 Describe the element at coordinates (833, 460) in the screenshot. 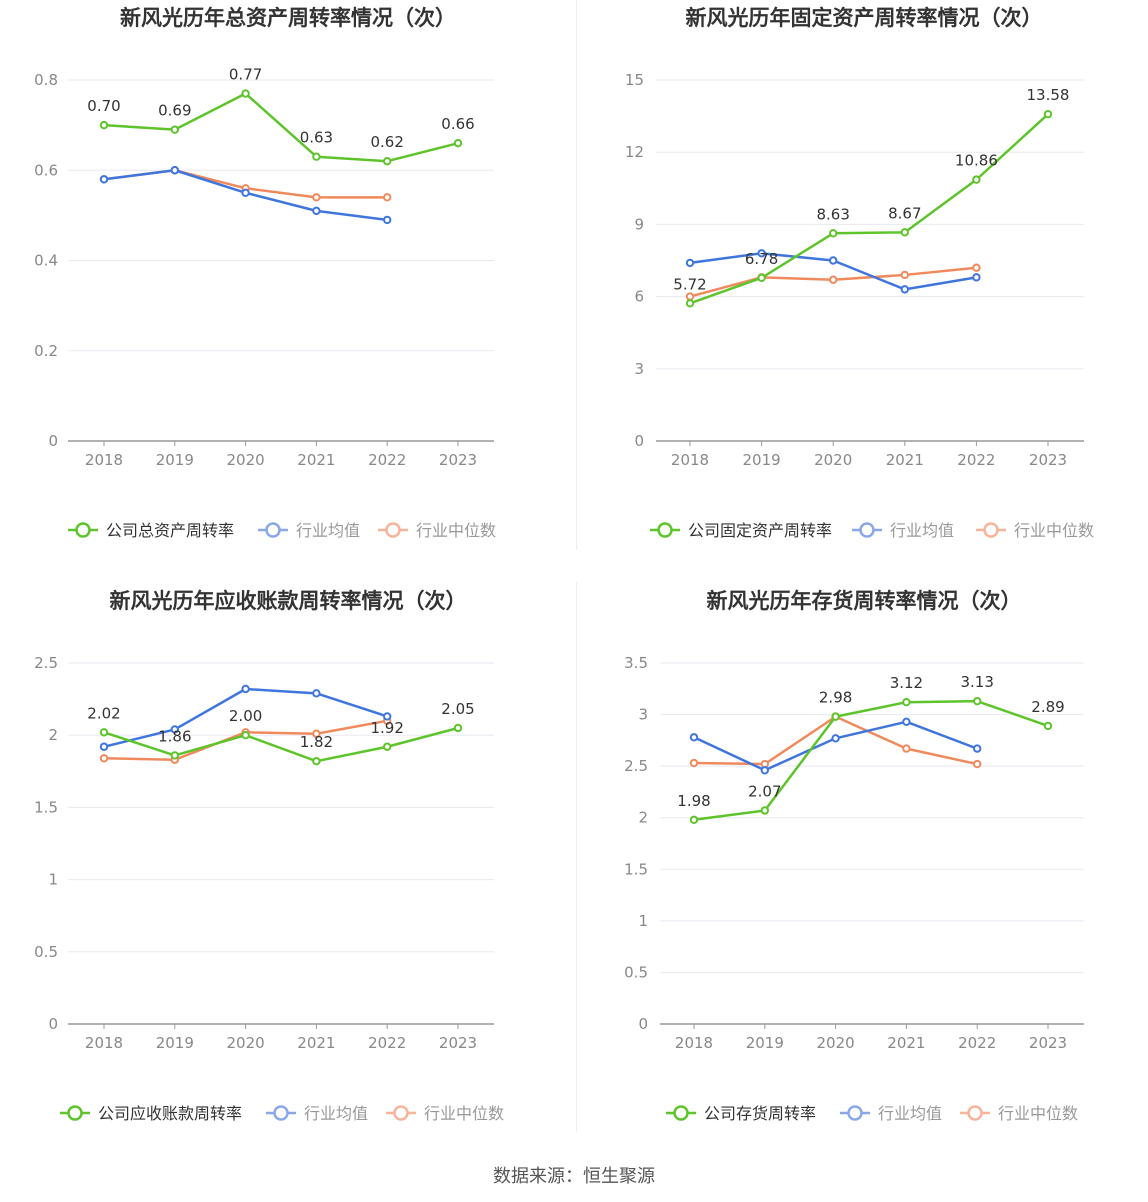

I see `x-tick-label: 2020` at that location.